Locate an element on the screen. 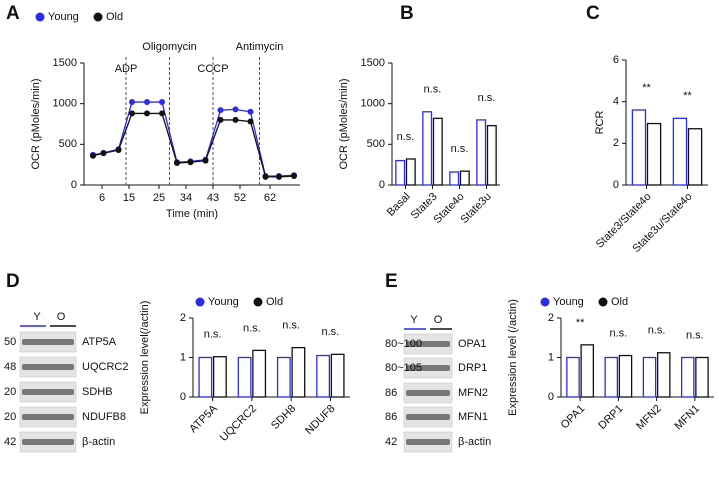 Image resolution: width=719 pixels, height=495 pixels. event-label: Oligomycin is located at coordinates (169, 47).